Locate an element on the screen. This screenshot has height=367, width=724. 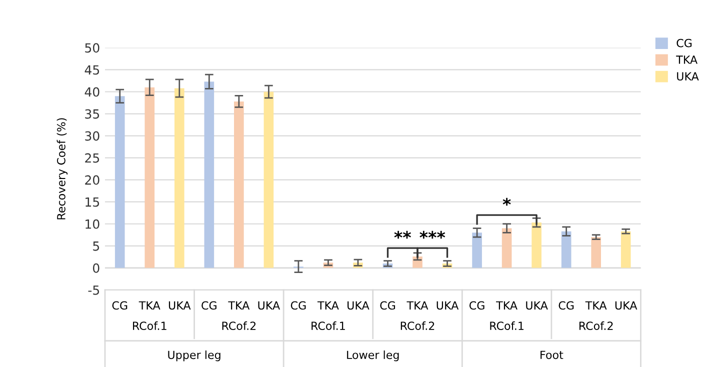
y-tick-label: 15 is located at coordinates (93, 202).